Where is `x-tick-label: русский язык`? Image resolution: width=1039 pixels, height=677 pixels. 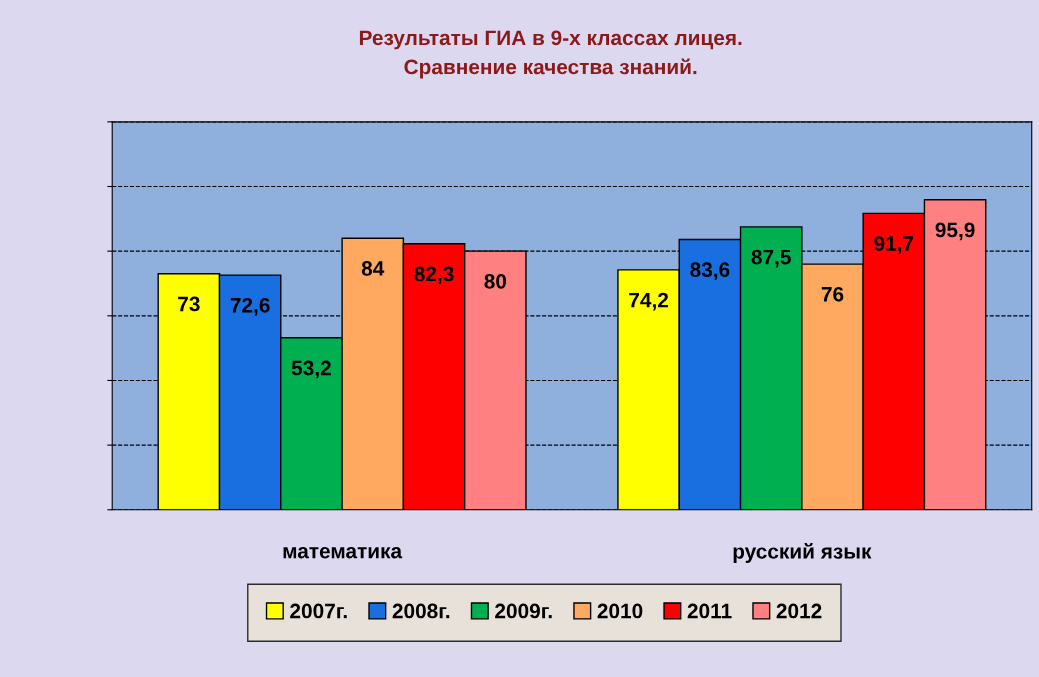
x-tick-label: русский язык is located at coordinates (802, 553).